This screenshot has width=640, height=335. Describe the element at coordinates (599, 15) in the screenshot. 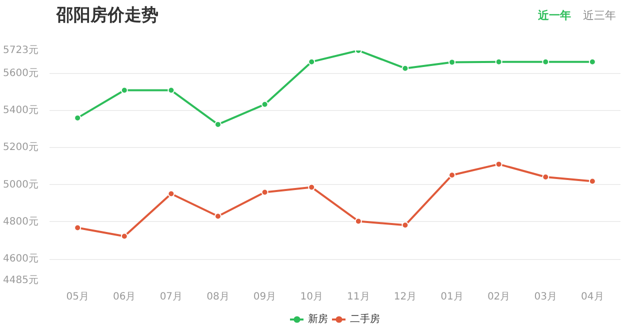

I see `text: 近三年` at that location.